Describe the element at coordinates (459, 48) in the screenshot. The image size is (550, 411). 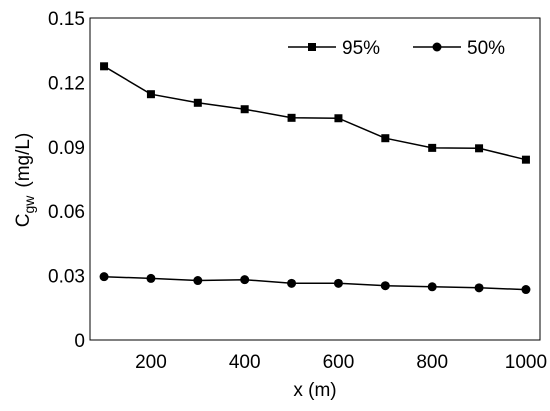
I see `legend-item-50: 50%` at that location.